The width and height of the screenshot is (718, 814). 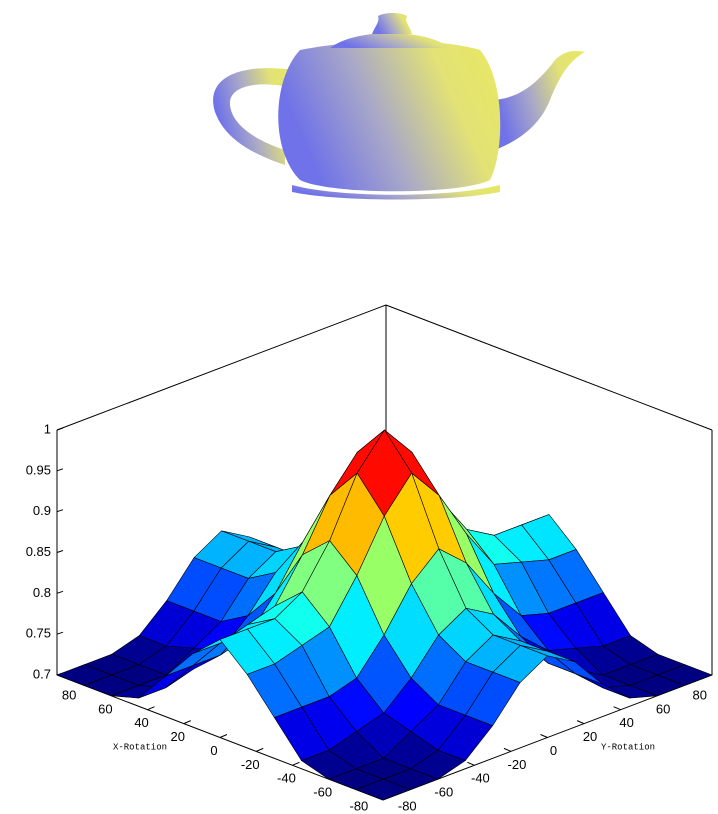 I want to click on x-tick-label: -40, so click(x=286, y=778).